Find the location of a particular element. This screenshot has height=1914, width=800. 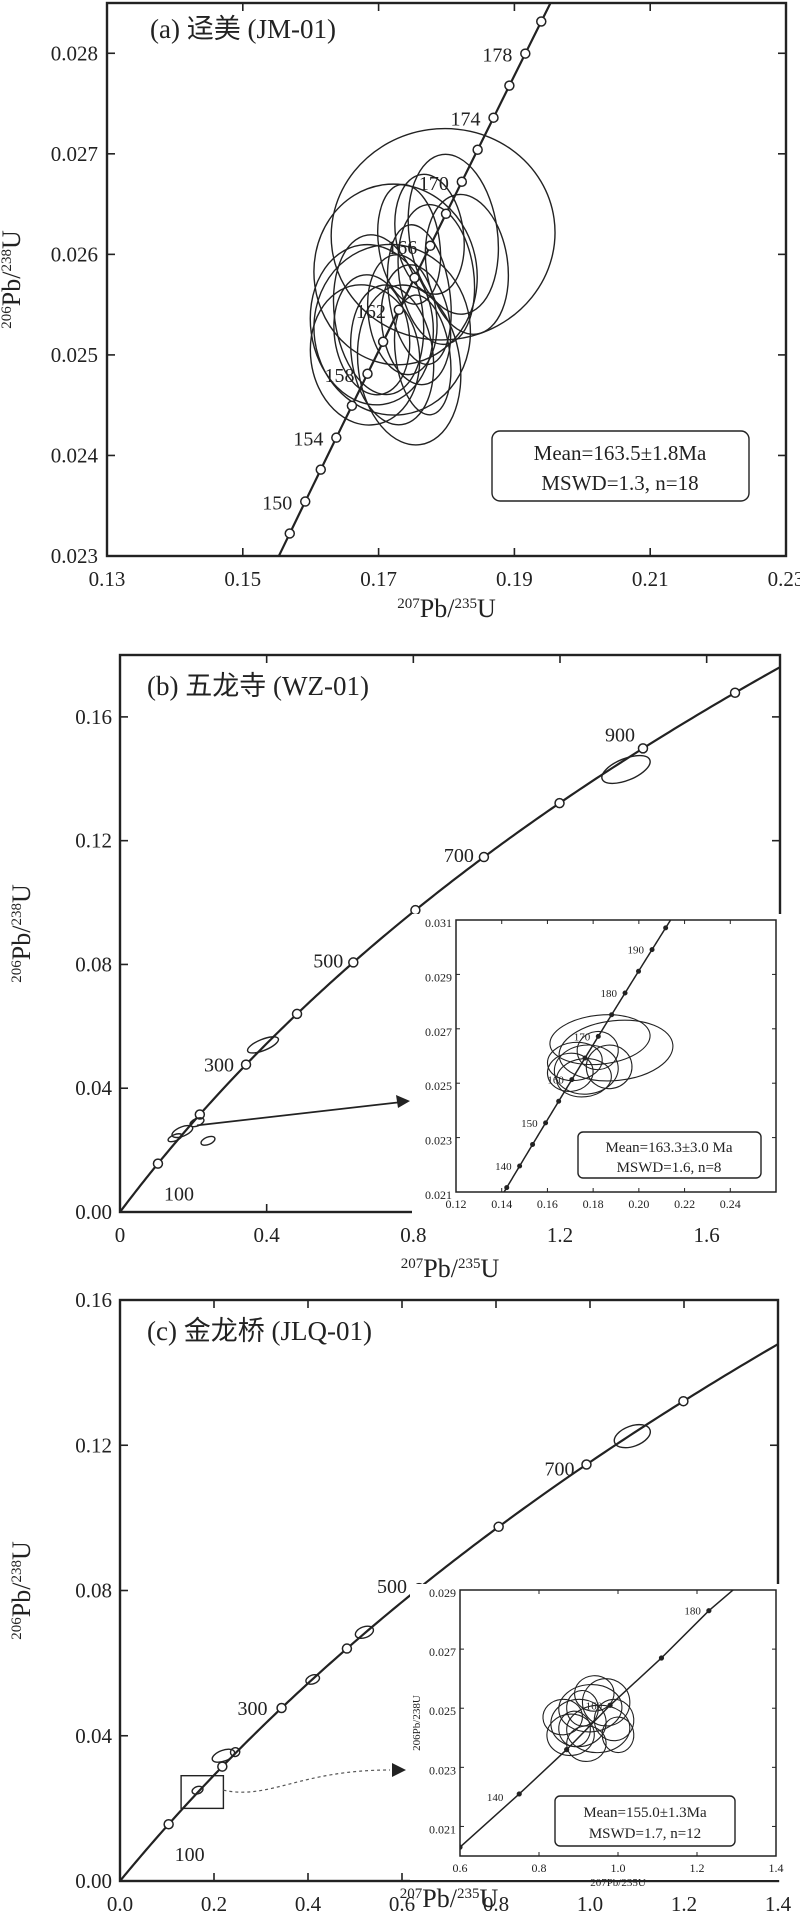

concordia-age-label: 158 is located at coordinates (340, 376).